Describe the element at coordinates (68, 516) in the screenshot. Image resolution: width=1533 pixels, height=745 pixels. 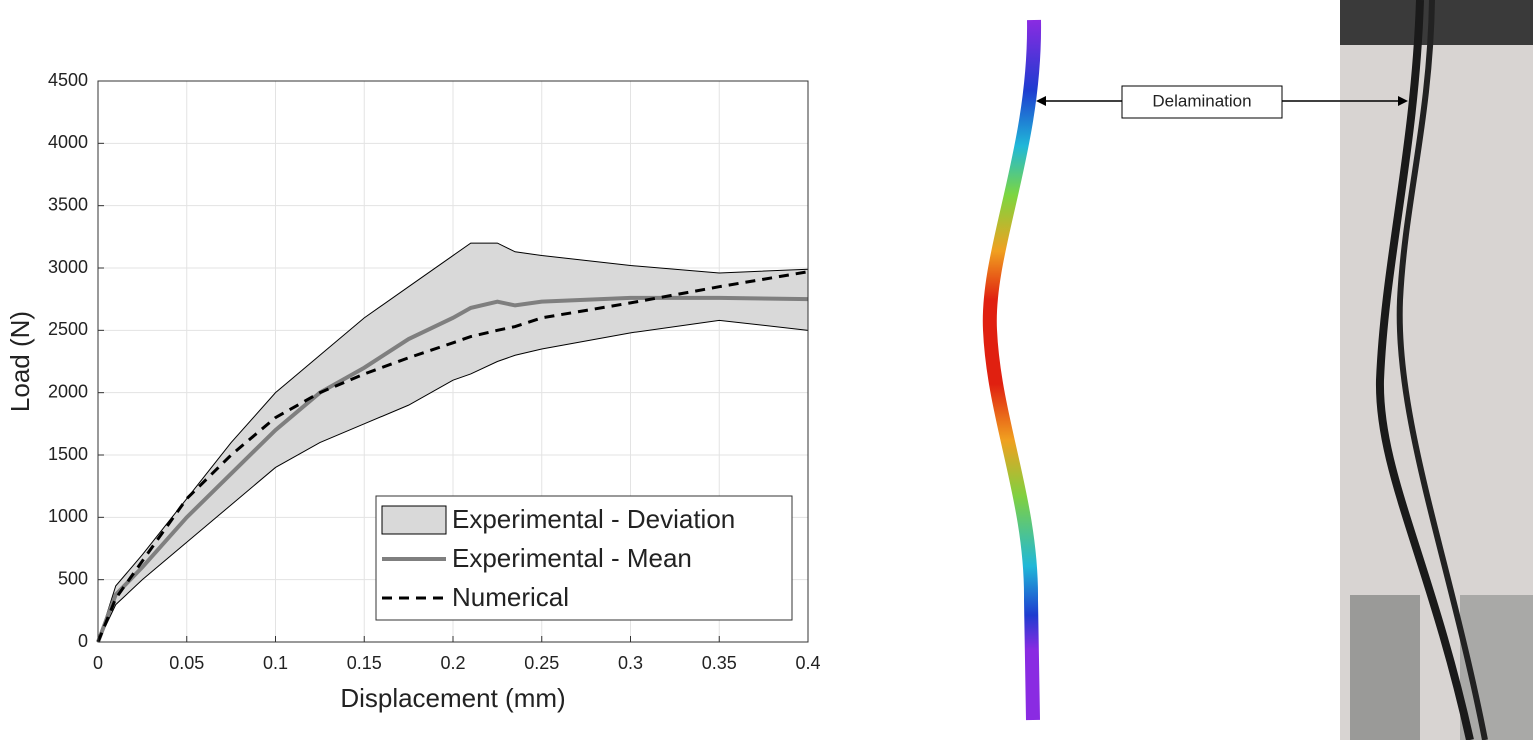
I see `y-tick-label: 1000` at that location.